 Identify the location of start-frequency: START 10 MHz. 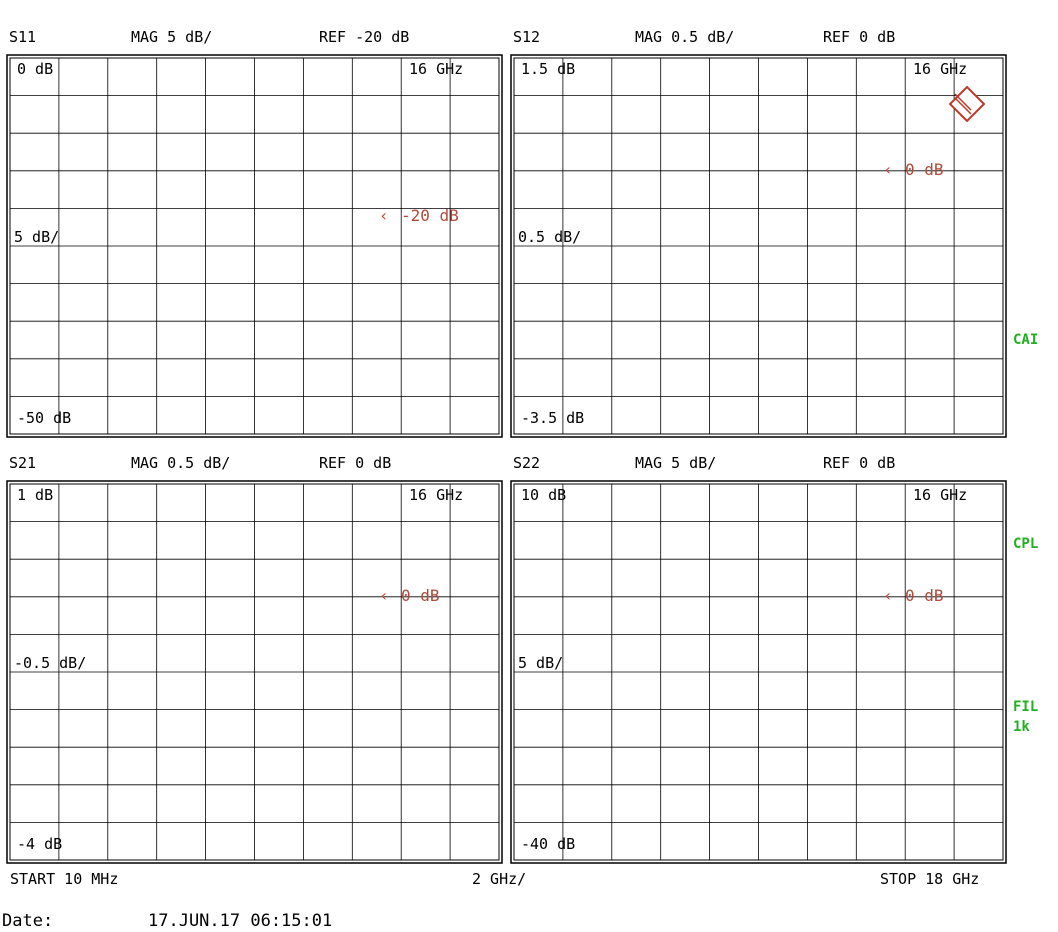
(64, 879).